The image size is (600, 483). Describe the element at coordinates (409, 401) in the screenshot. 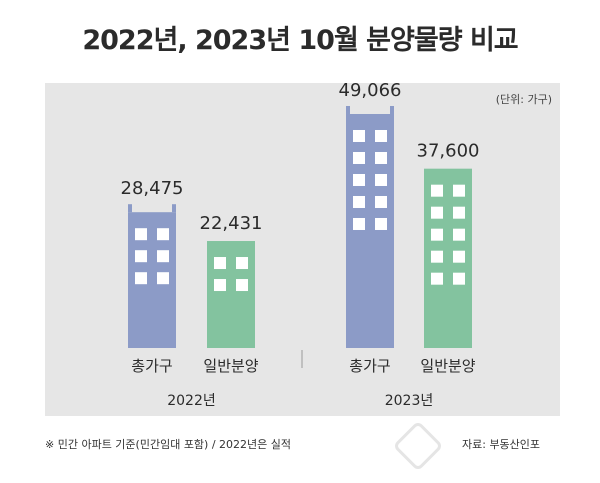

I see `group-label: 2023년` at that location.